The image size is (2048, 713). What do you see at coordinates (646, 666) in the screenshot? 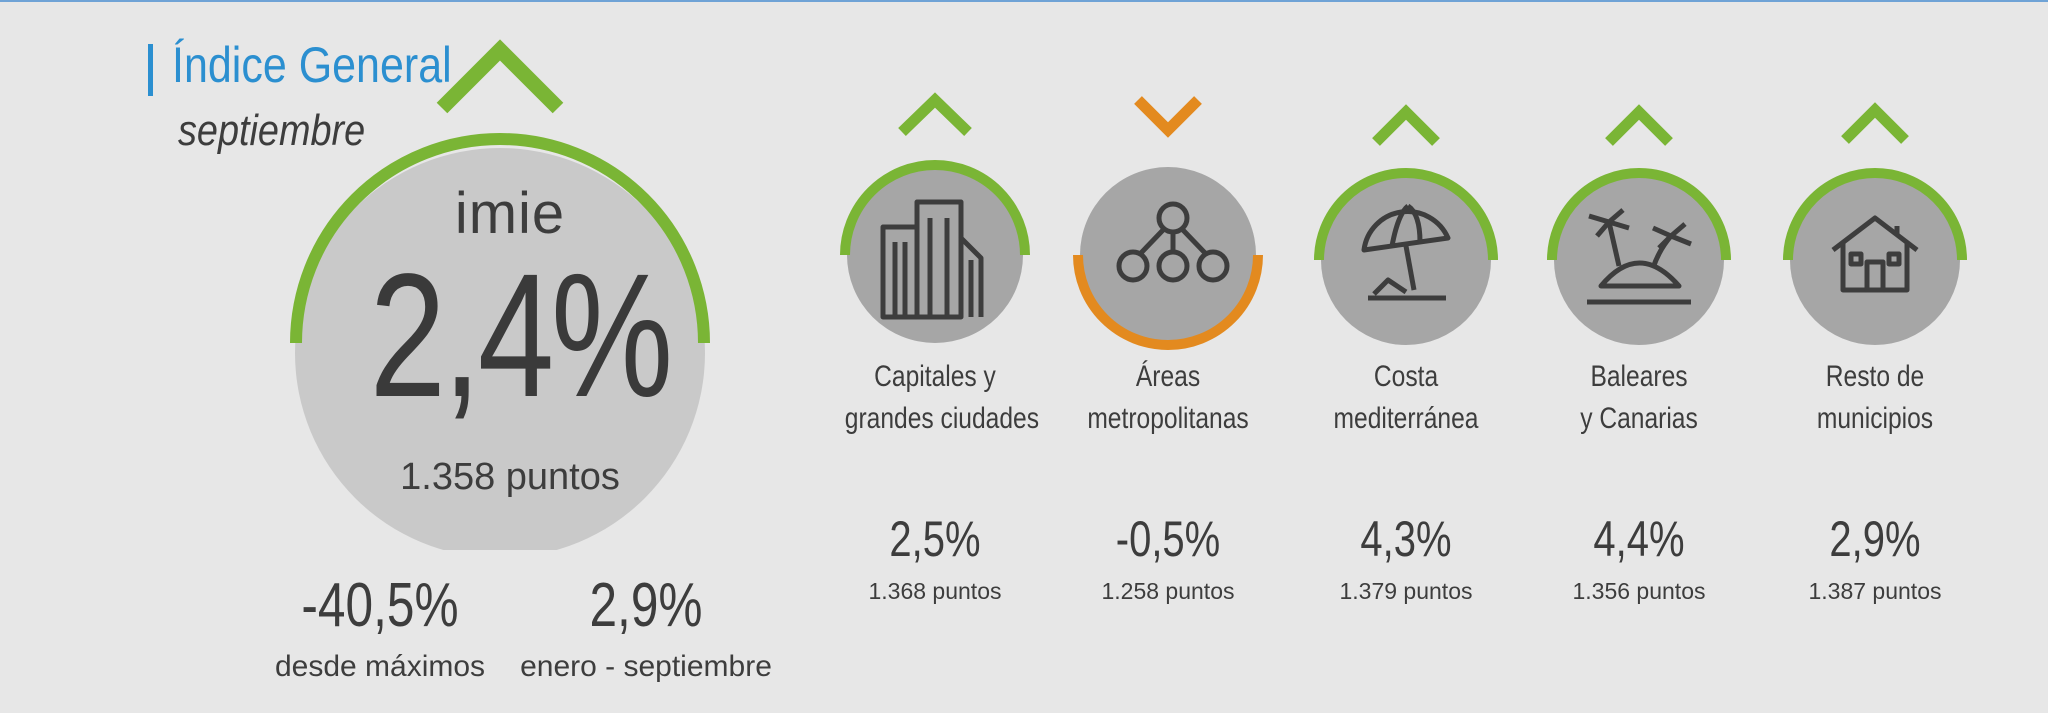
I see `stat-ytd-label: enero - septiembre` at bounding box center [646, 666].